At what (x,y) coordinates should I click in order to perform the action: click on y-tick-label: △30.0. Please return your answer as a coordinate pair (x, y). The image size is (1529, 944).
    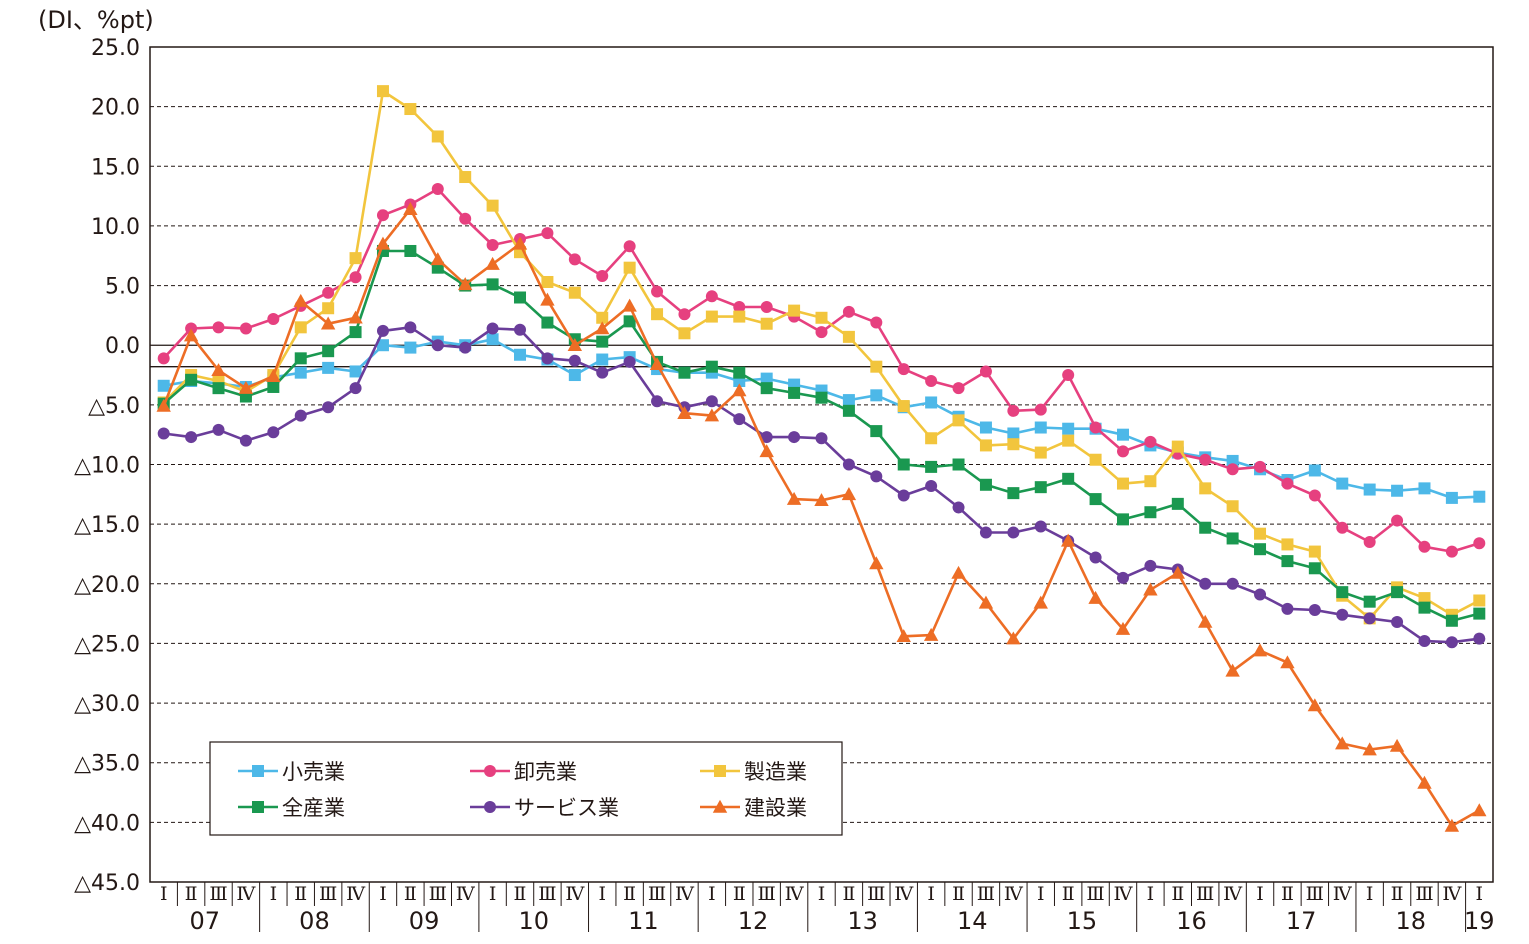
    Looking at the image, I should click on (107, 704).